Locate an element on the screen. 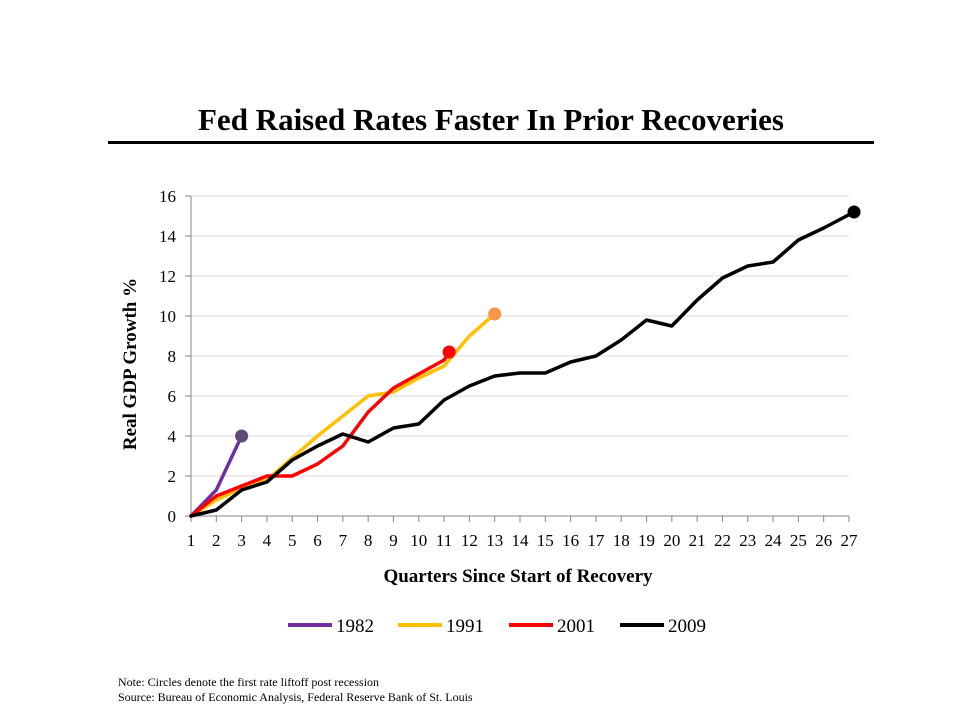  y-tick-label: 16 is located at coordinates (167, 196).